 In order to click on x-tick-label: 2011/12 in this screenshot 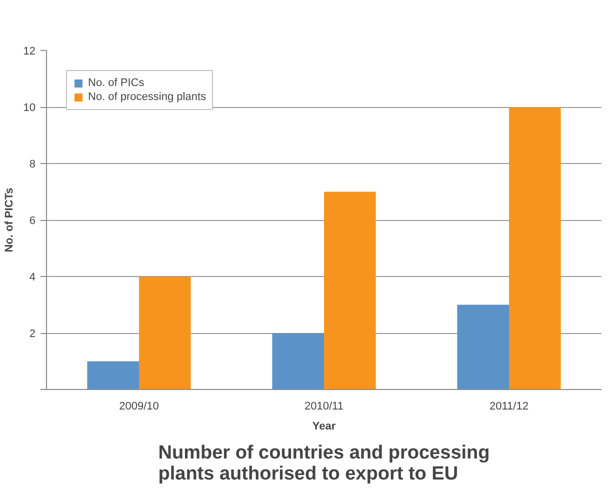, I will do `click(509, 406)`.